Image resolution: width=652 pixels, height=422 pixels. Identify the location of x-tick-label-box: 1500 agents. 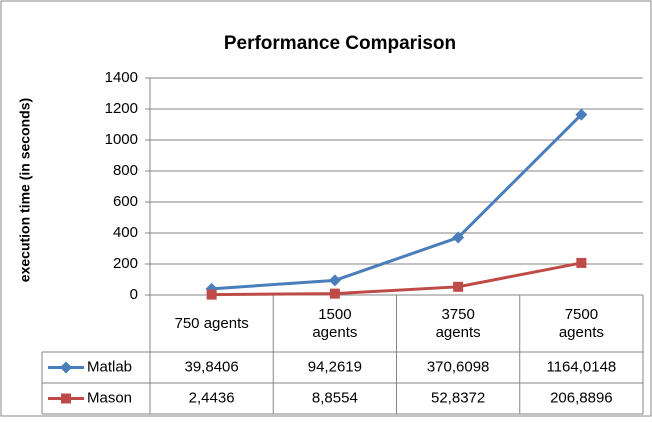
(334, 323).